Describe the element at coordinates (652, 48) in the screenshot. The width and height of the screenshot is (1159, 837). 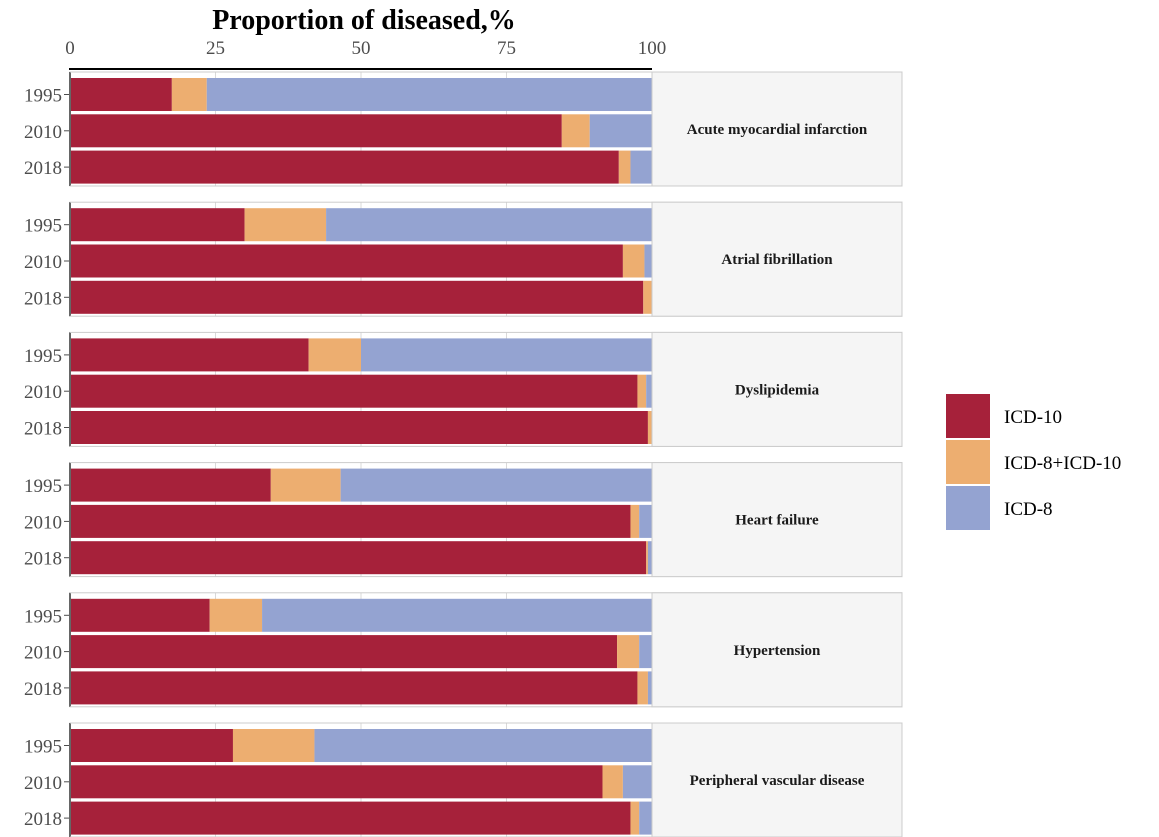
I see `x-tick-label: 100` at that location.